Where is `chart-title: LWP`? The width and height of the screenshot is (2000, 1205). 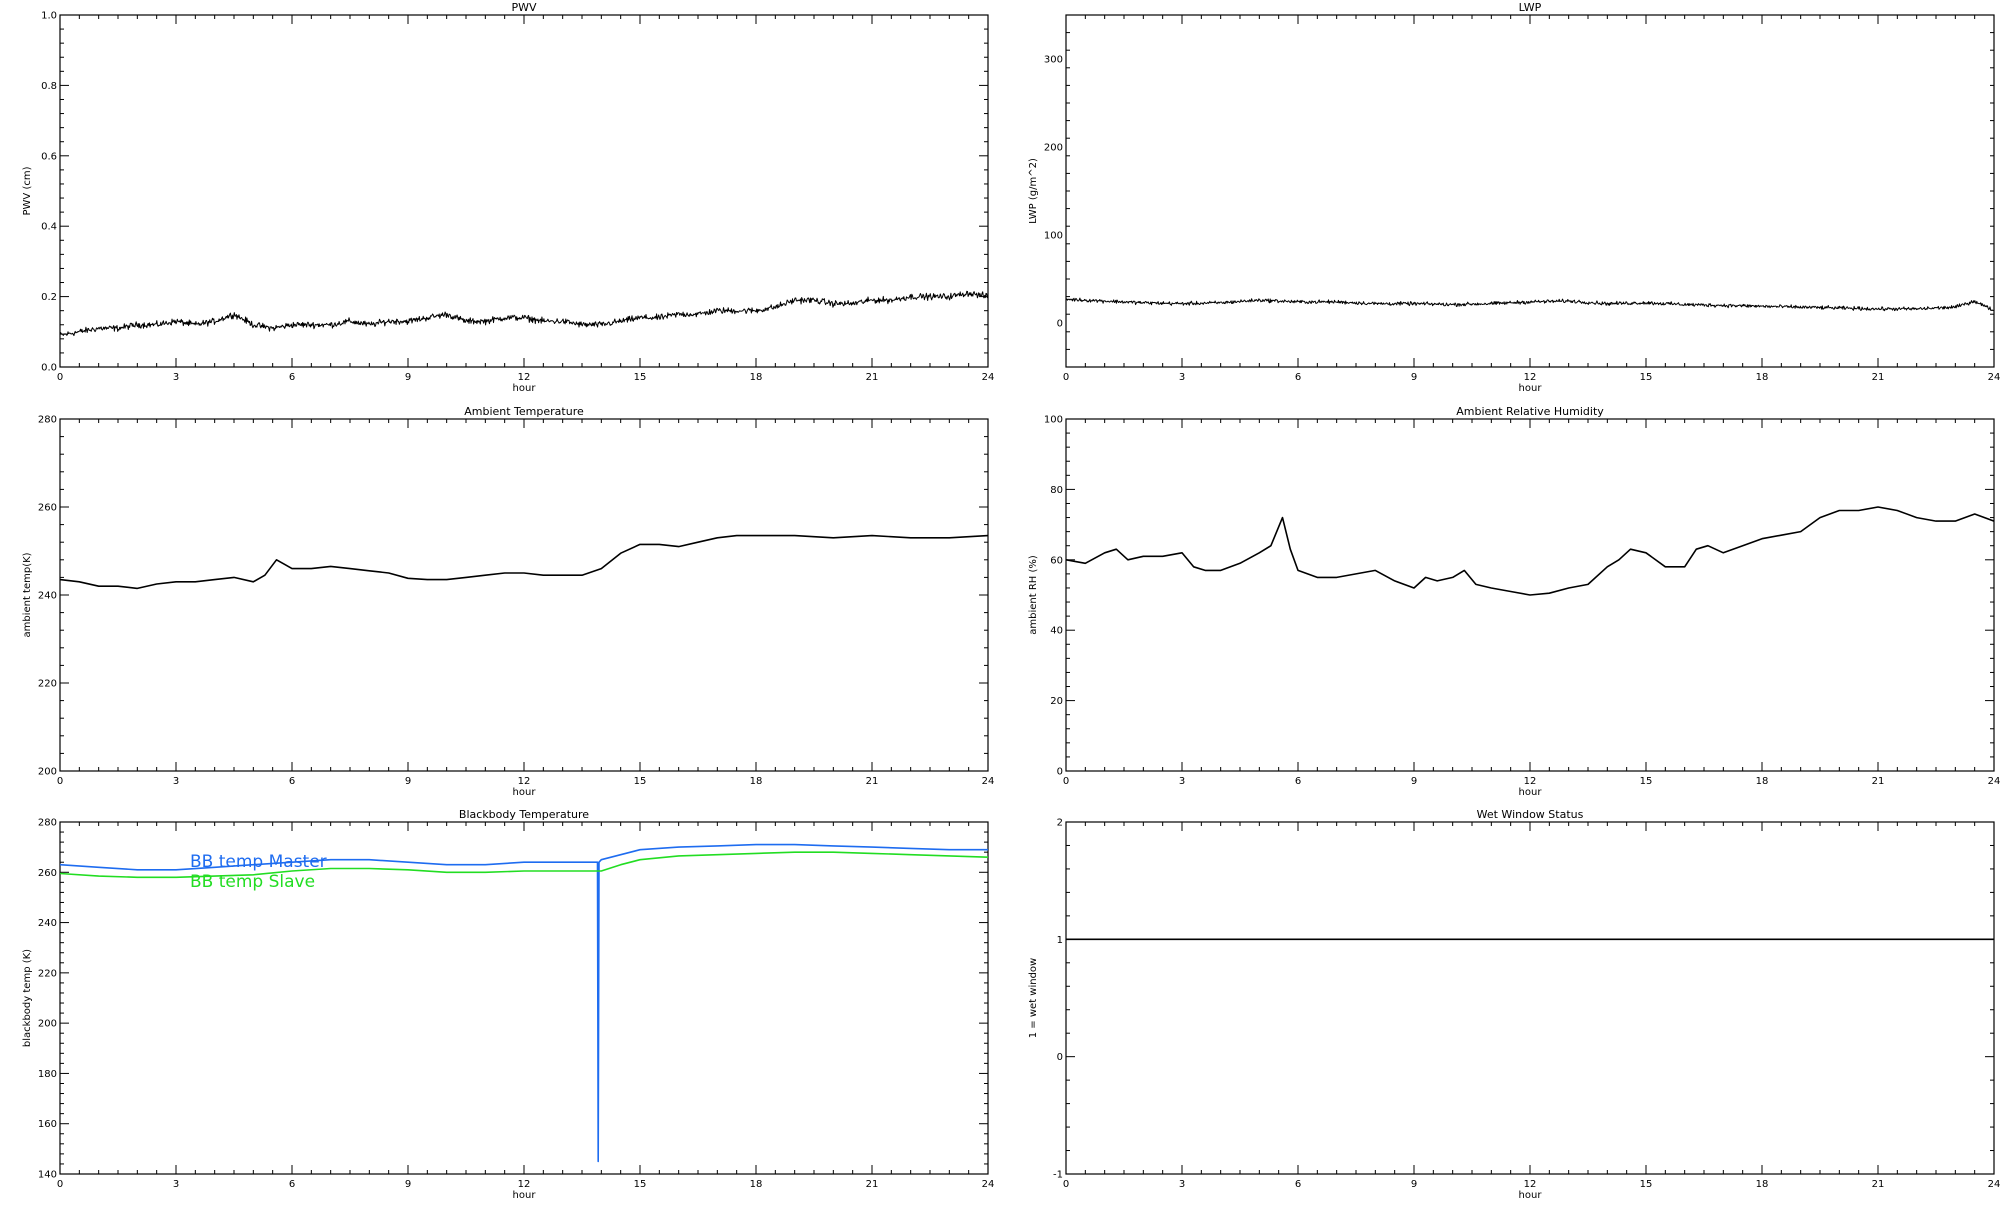
chart-title: LWP is located at coordinates (1530, 7).